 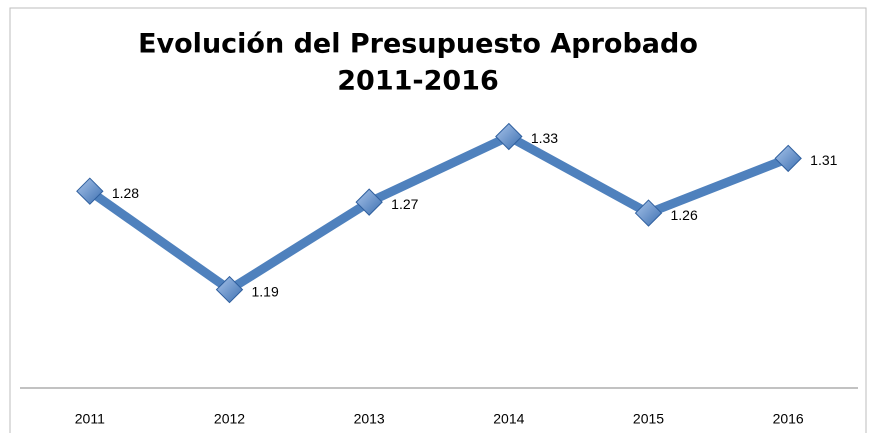 What do you see at coordinates (369, 419) in the screenshot?
I see `x-tick-label: 2013` at bounding box center [369, 419].